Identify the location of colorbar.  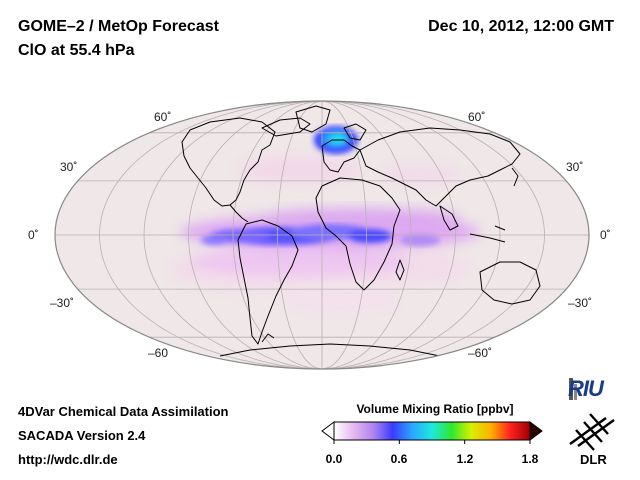
(432, 432).